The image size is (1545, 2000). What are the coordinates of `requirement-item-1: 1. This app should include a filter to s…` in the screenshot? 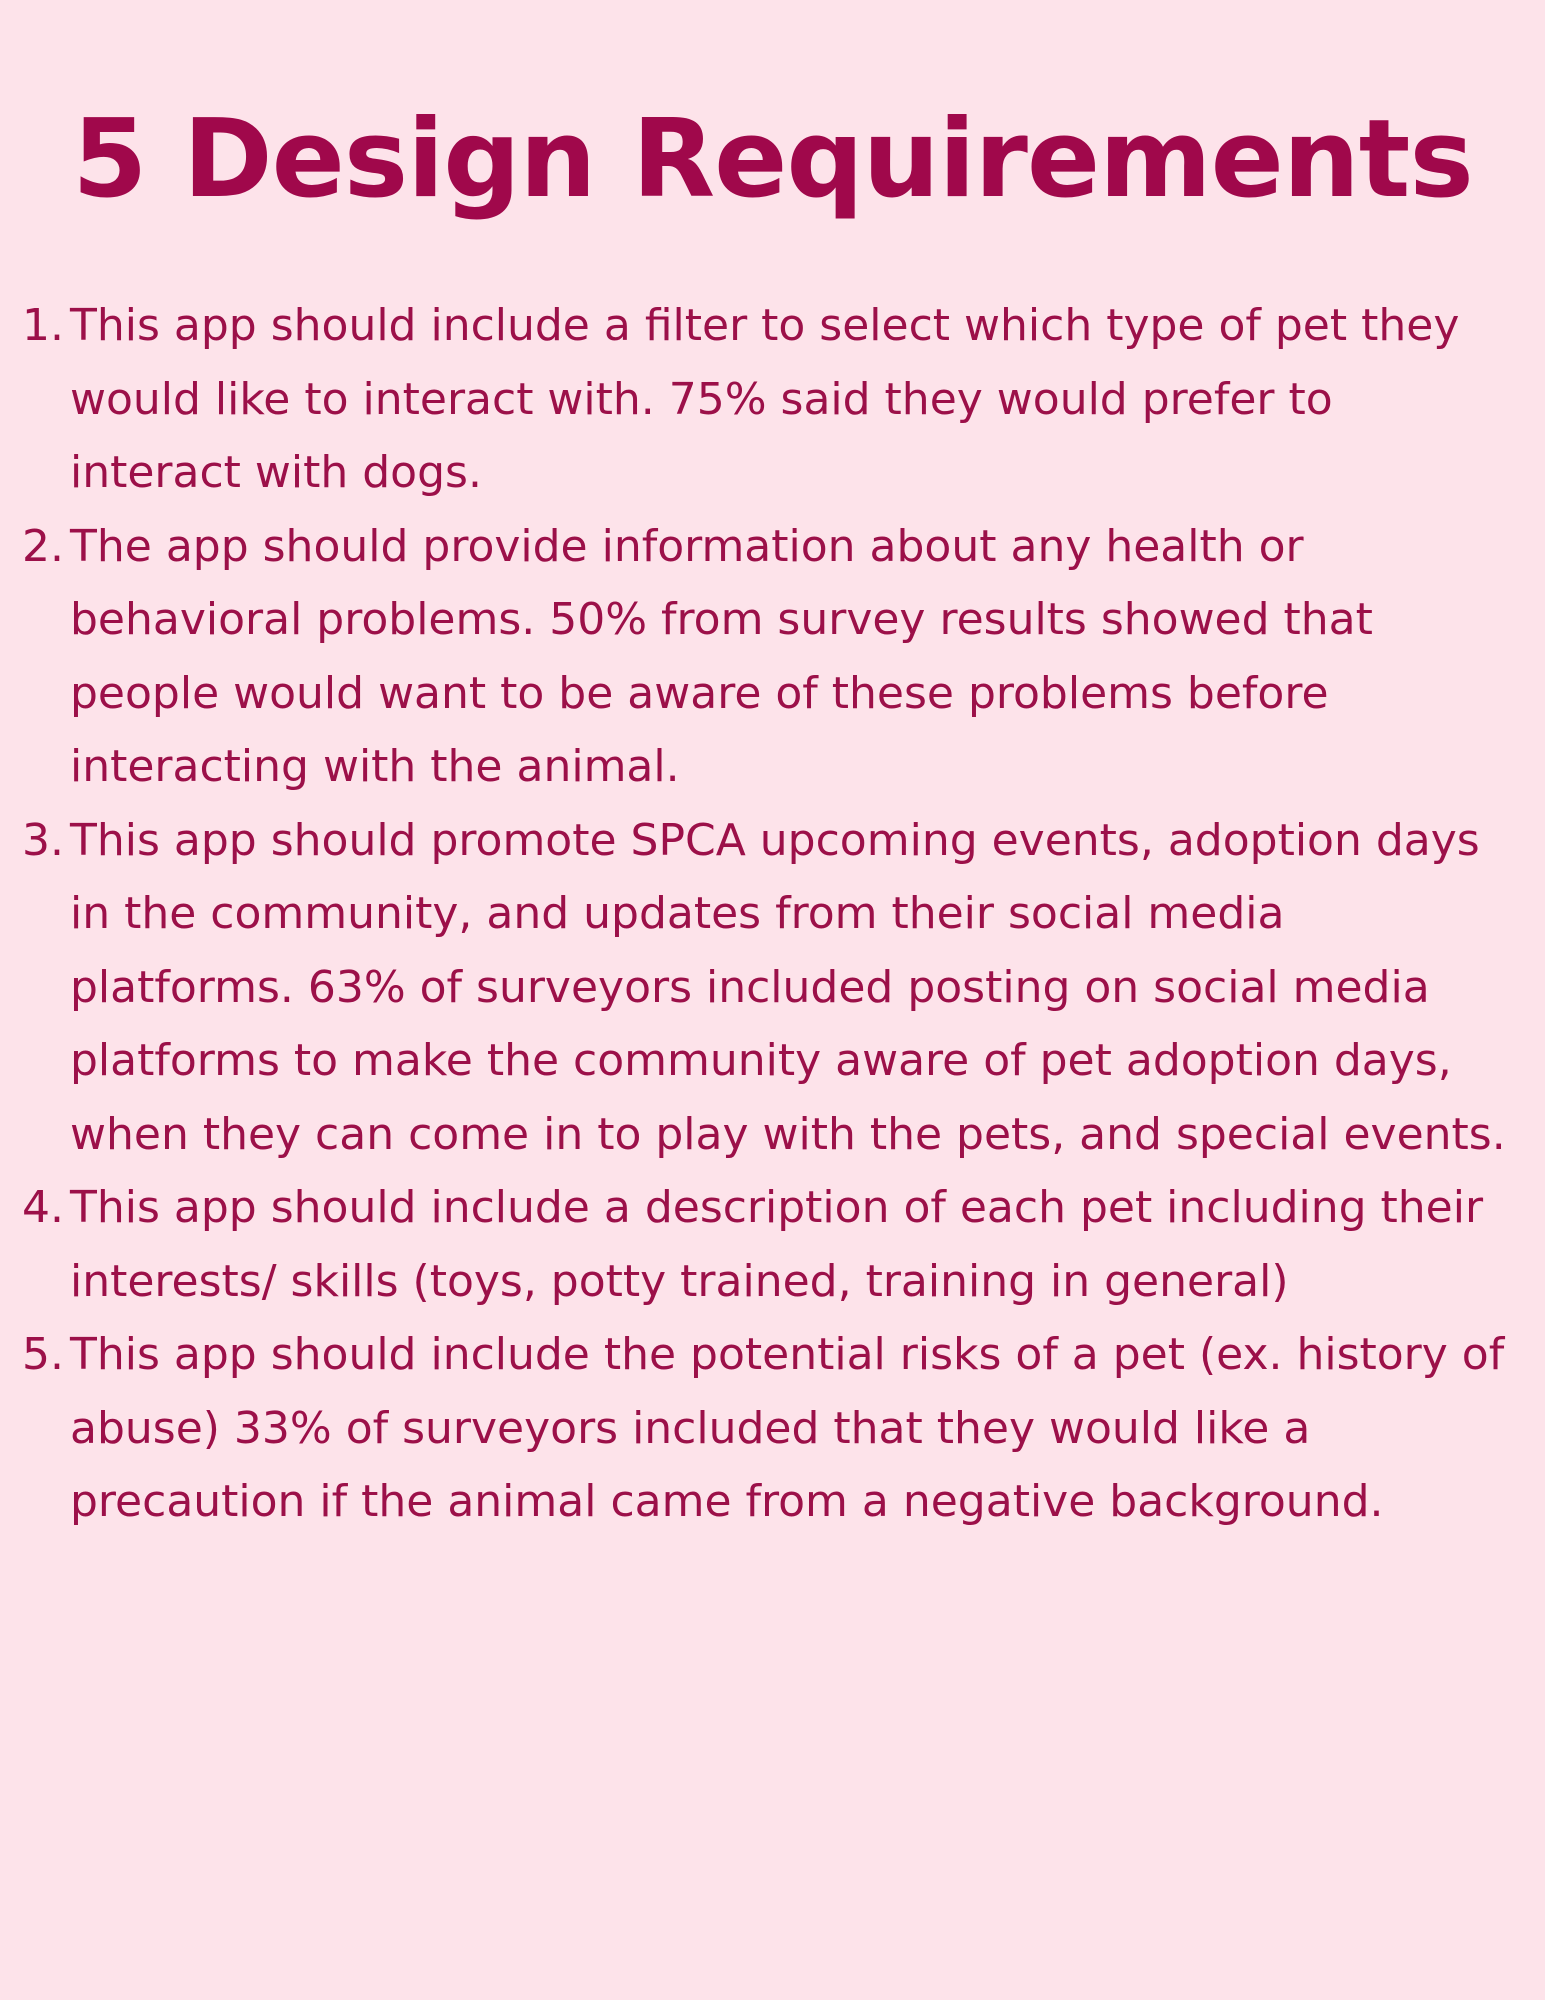 It's located at (767, 399).